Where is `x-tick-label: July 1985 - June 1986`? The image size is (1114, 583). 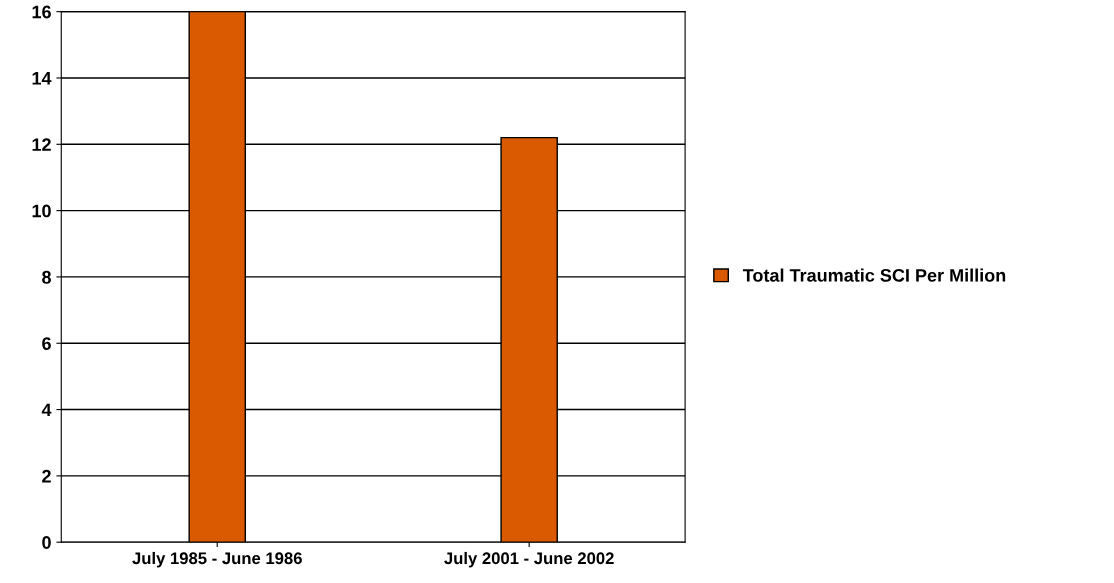
x-tick-label: July 1985 - June 1986 is located at coordinates (217, 559).